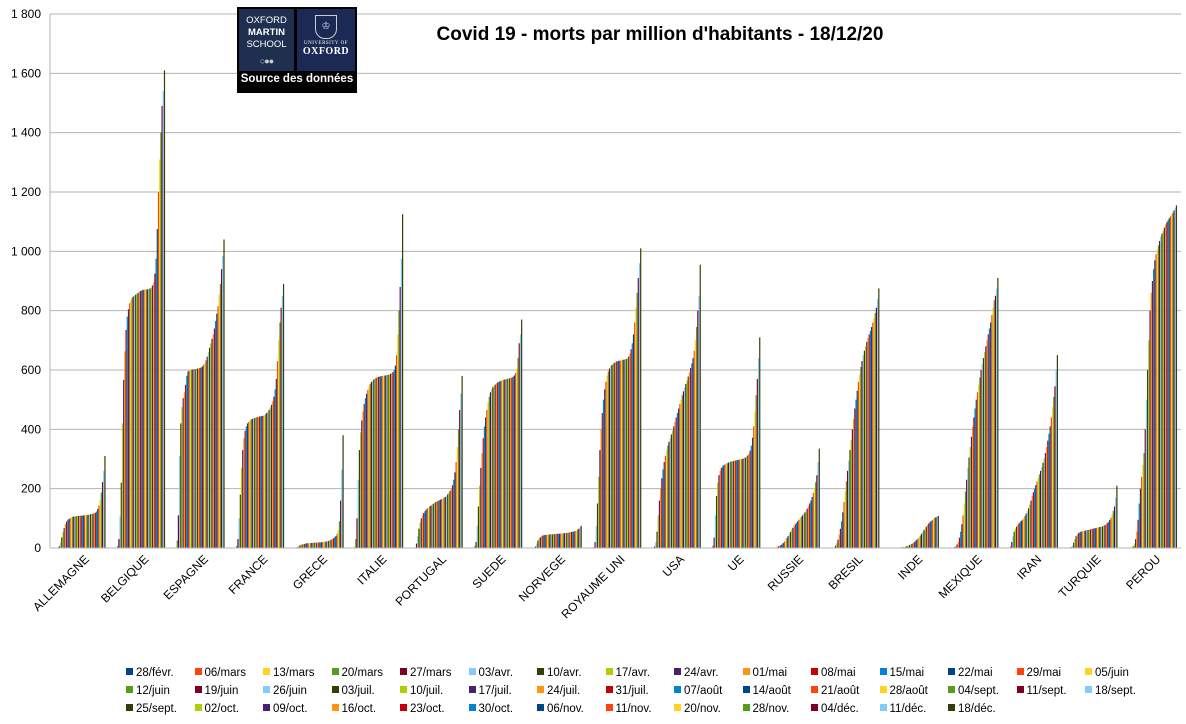 The image size is (1186, 724). Describe the element at coordinates (61, 583) in the screenshot. I see `x-category-label: ALLEMAGNE` at that location.